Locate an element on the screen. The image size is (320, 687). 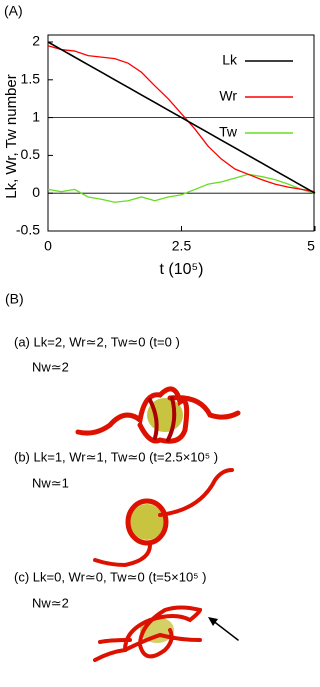
legend-label: Tw is located at coordinates (228, 132).